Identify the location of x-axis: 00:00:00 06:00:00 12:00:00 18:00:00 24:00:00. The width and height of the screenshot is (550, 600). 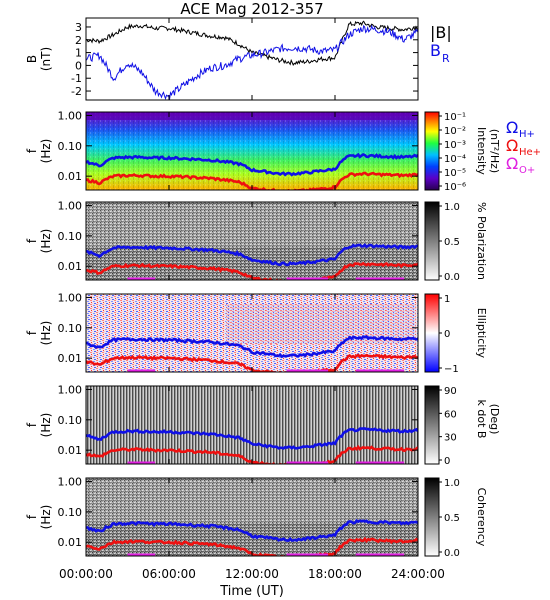
(252, 574).